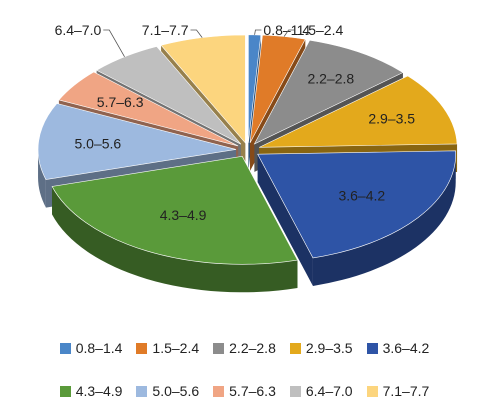  I want to click on legend-label: 4.3–4.9, so click(99, 391).